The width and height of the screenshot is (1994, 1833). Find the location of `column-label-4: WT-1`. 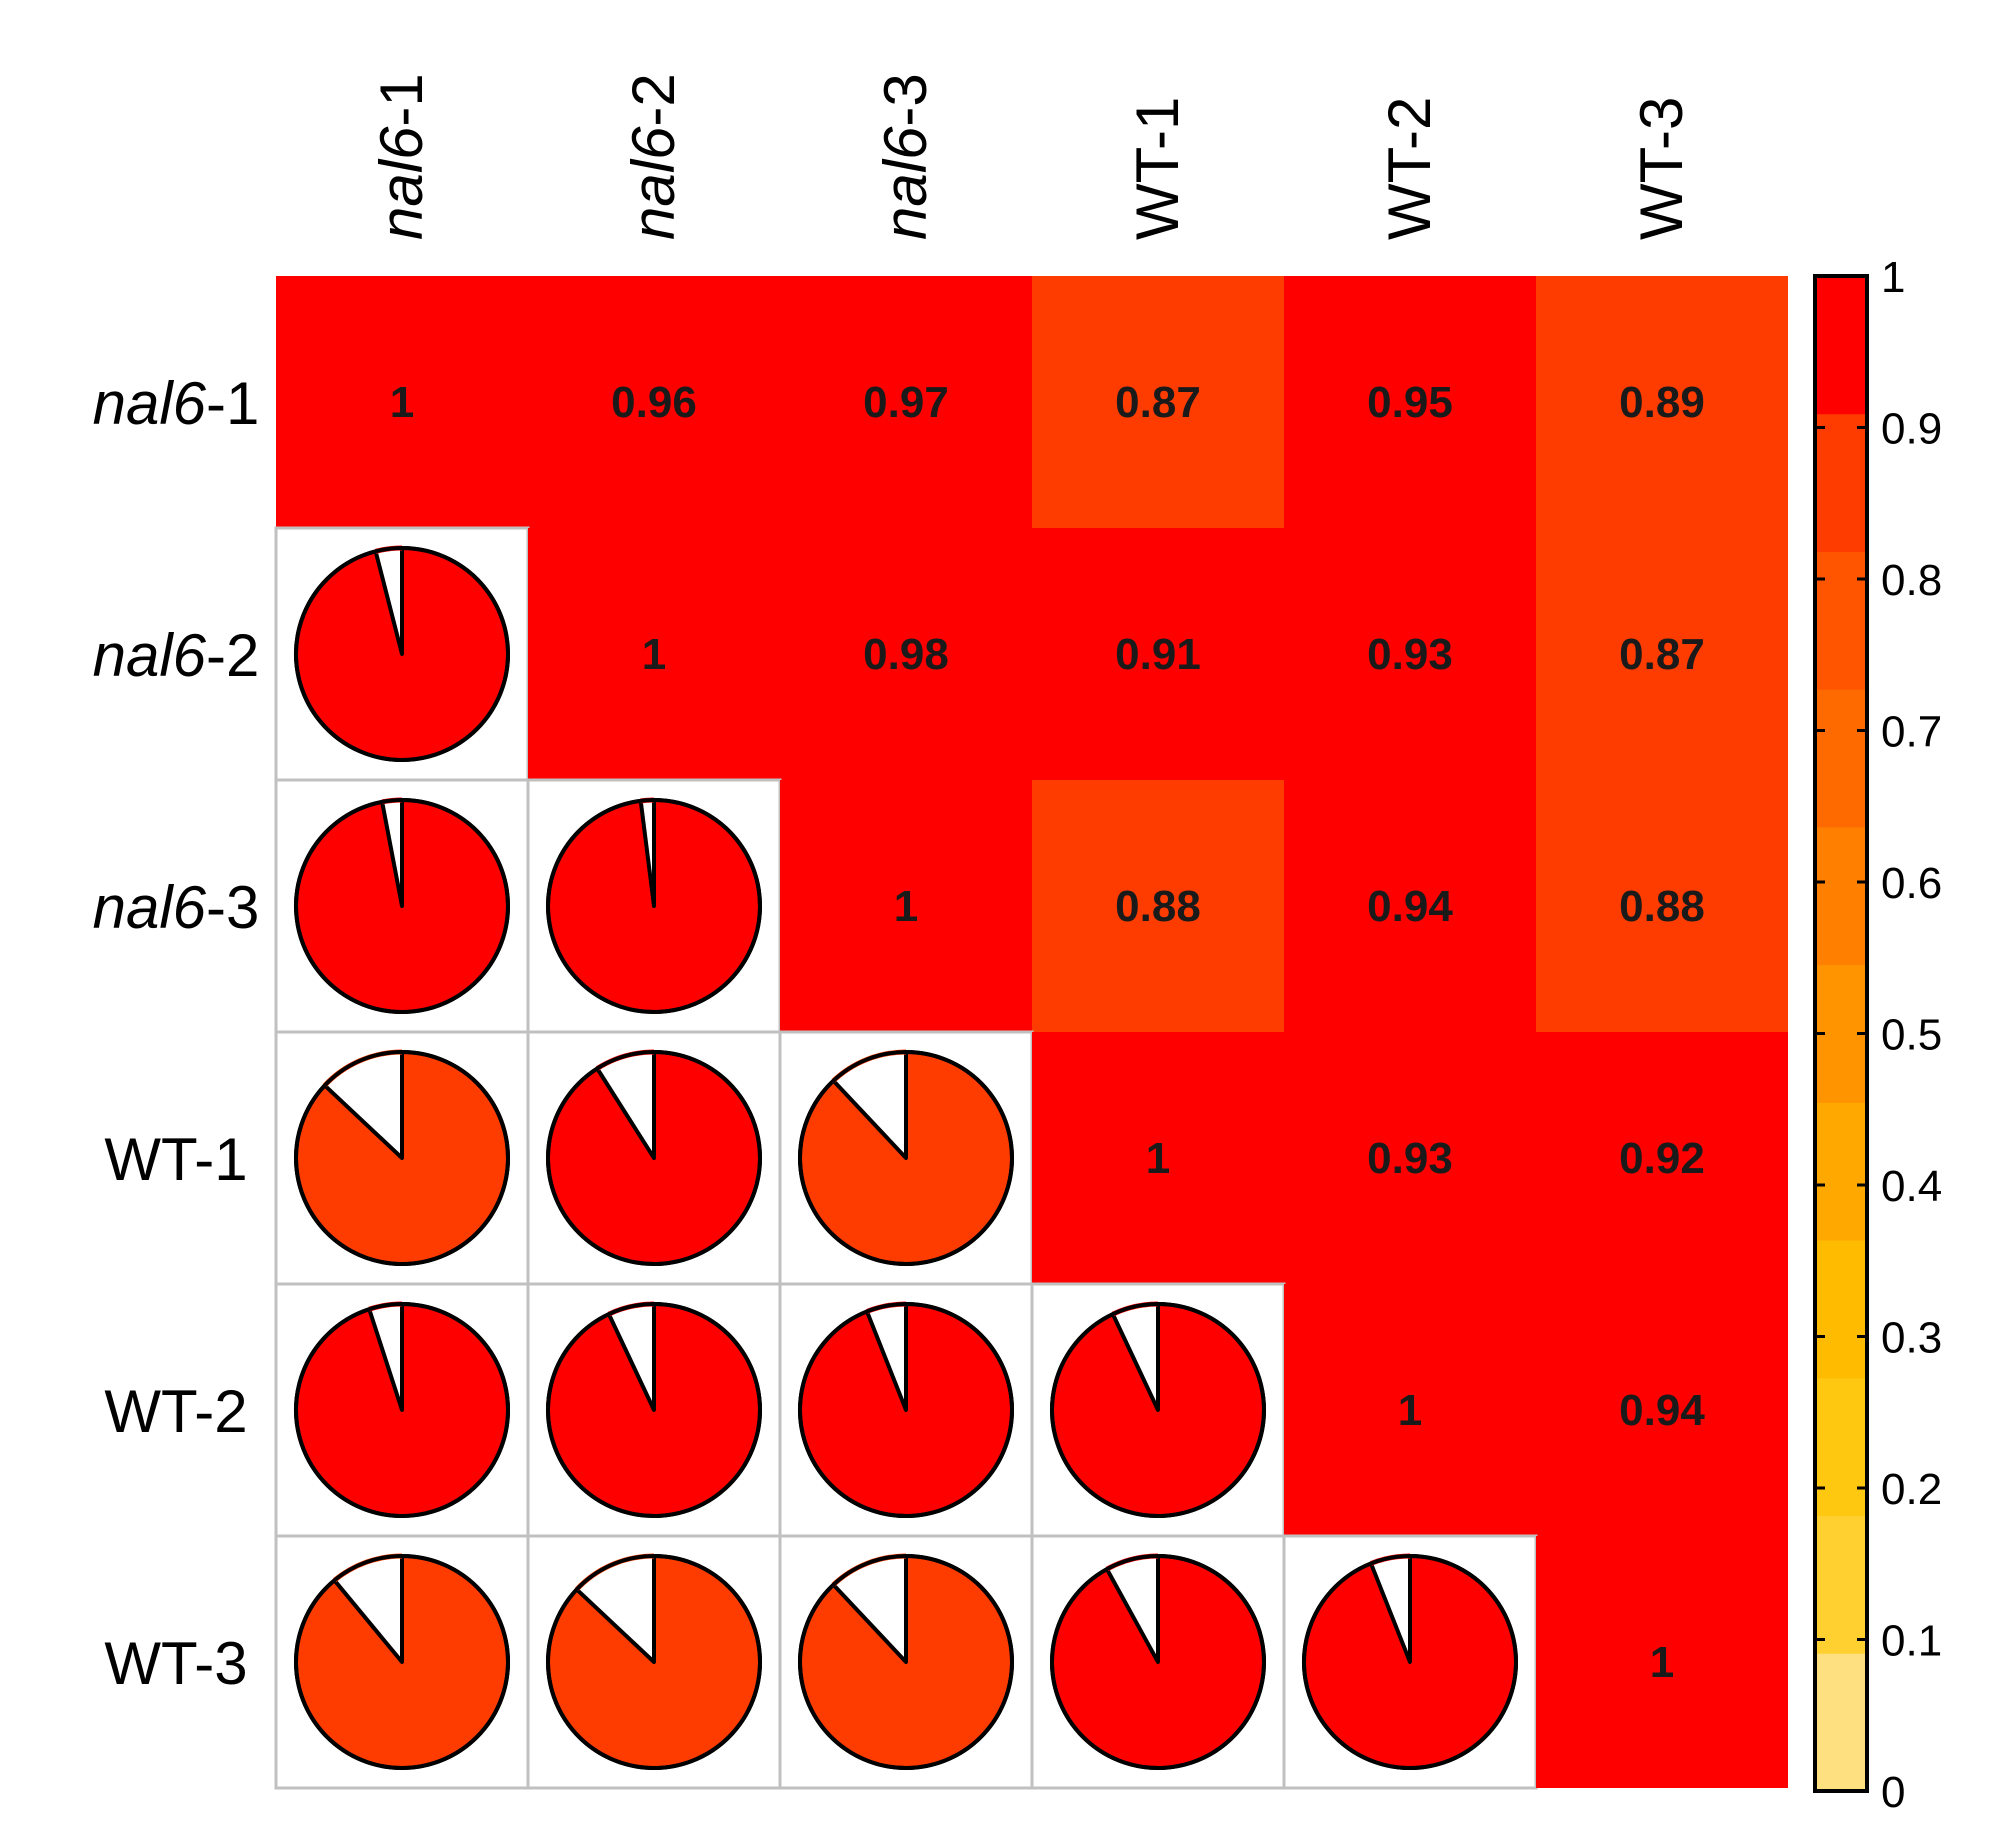

column-label-4: WT-1 is located at coordinates (1157, 168).